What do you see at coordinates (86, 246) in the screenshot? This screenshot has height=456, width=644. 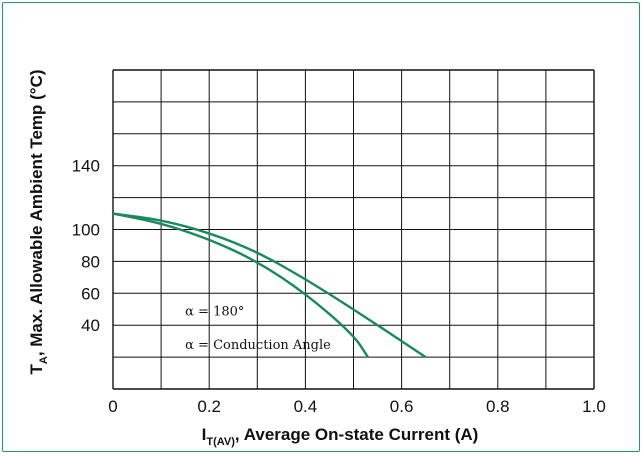 I see `y-tick-labels: 40 60 80 100 140` at bounding box center [86, 246].